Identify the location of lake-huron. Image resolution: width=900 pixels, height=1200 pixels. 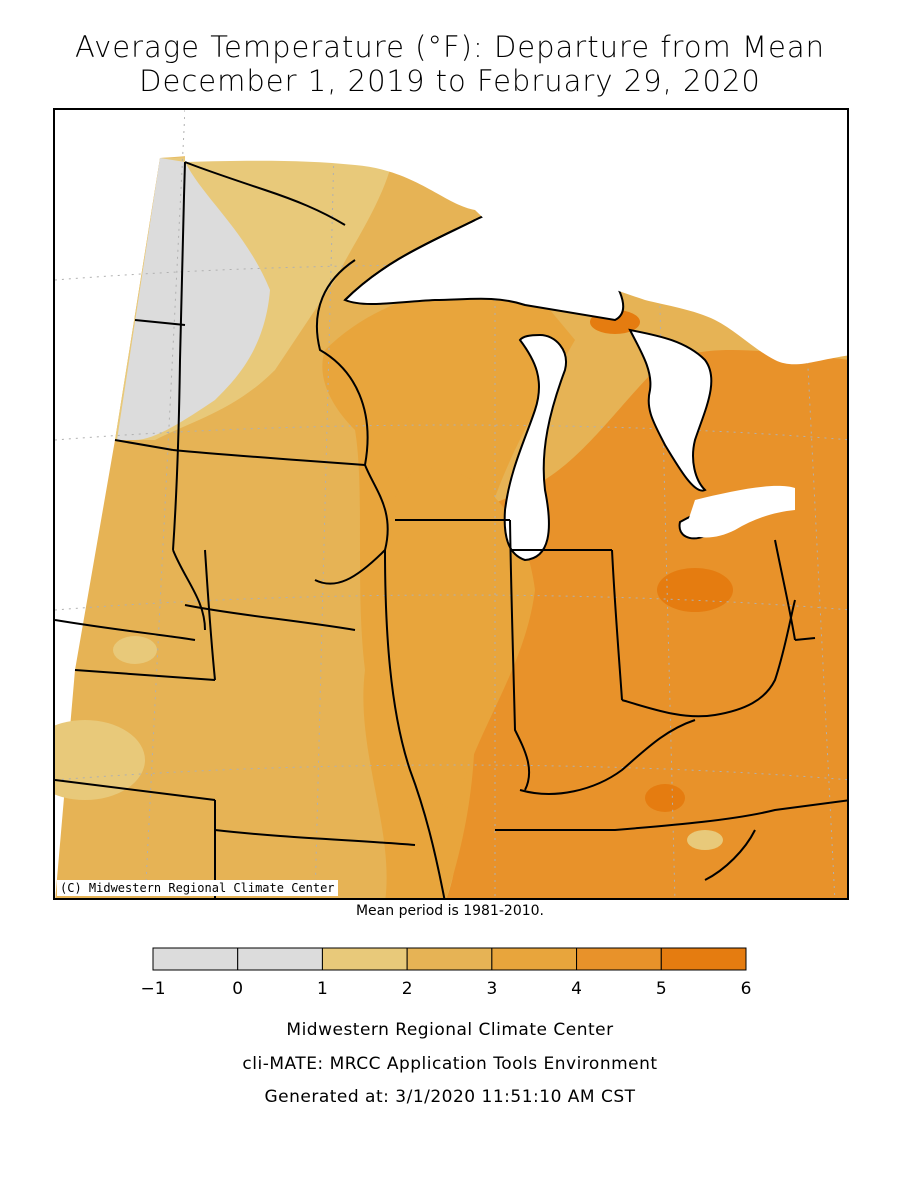
(670, 410).